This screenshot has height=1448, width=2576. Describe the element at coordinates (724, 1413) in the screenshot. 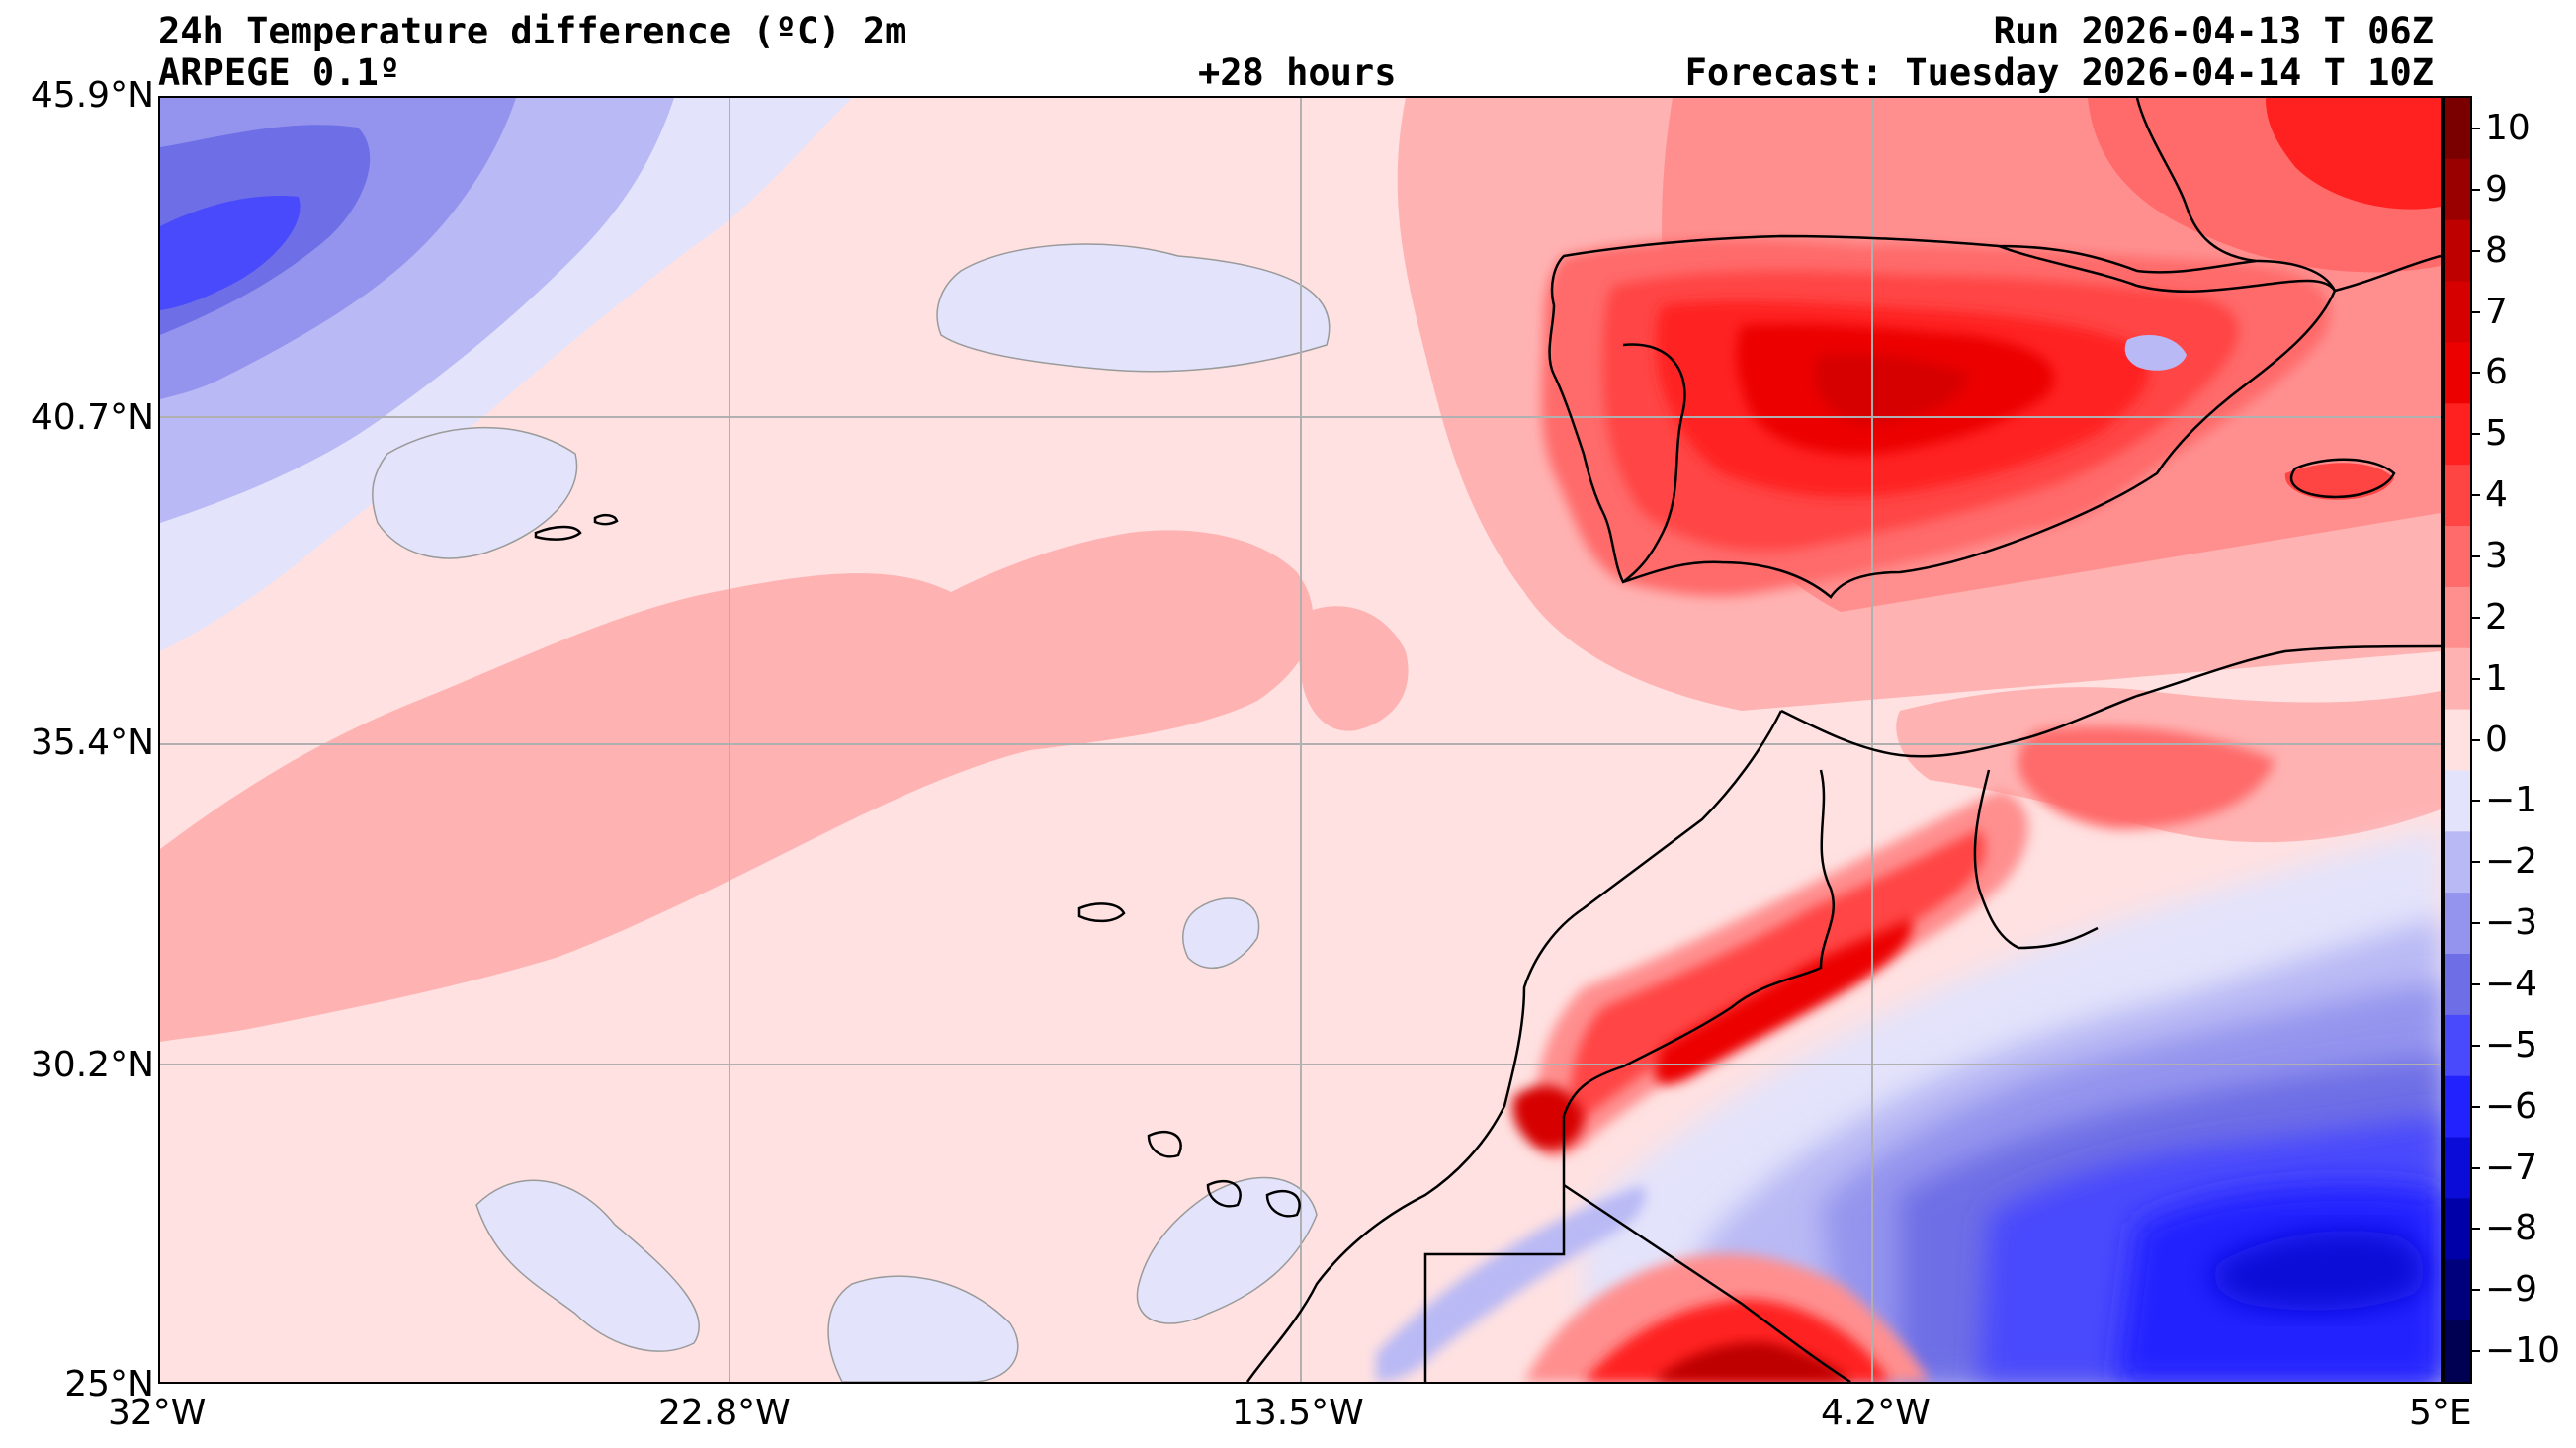

I see `lon-label: 22.8°W` at that location.